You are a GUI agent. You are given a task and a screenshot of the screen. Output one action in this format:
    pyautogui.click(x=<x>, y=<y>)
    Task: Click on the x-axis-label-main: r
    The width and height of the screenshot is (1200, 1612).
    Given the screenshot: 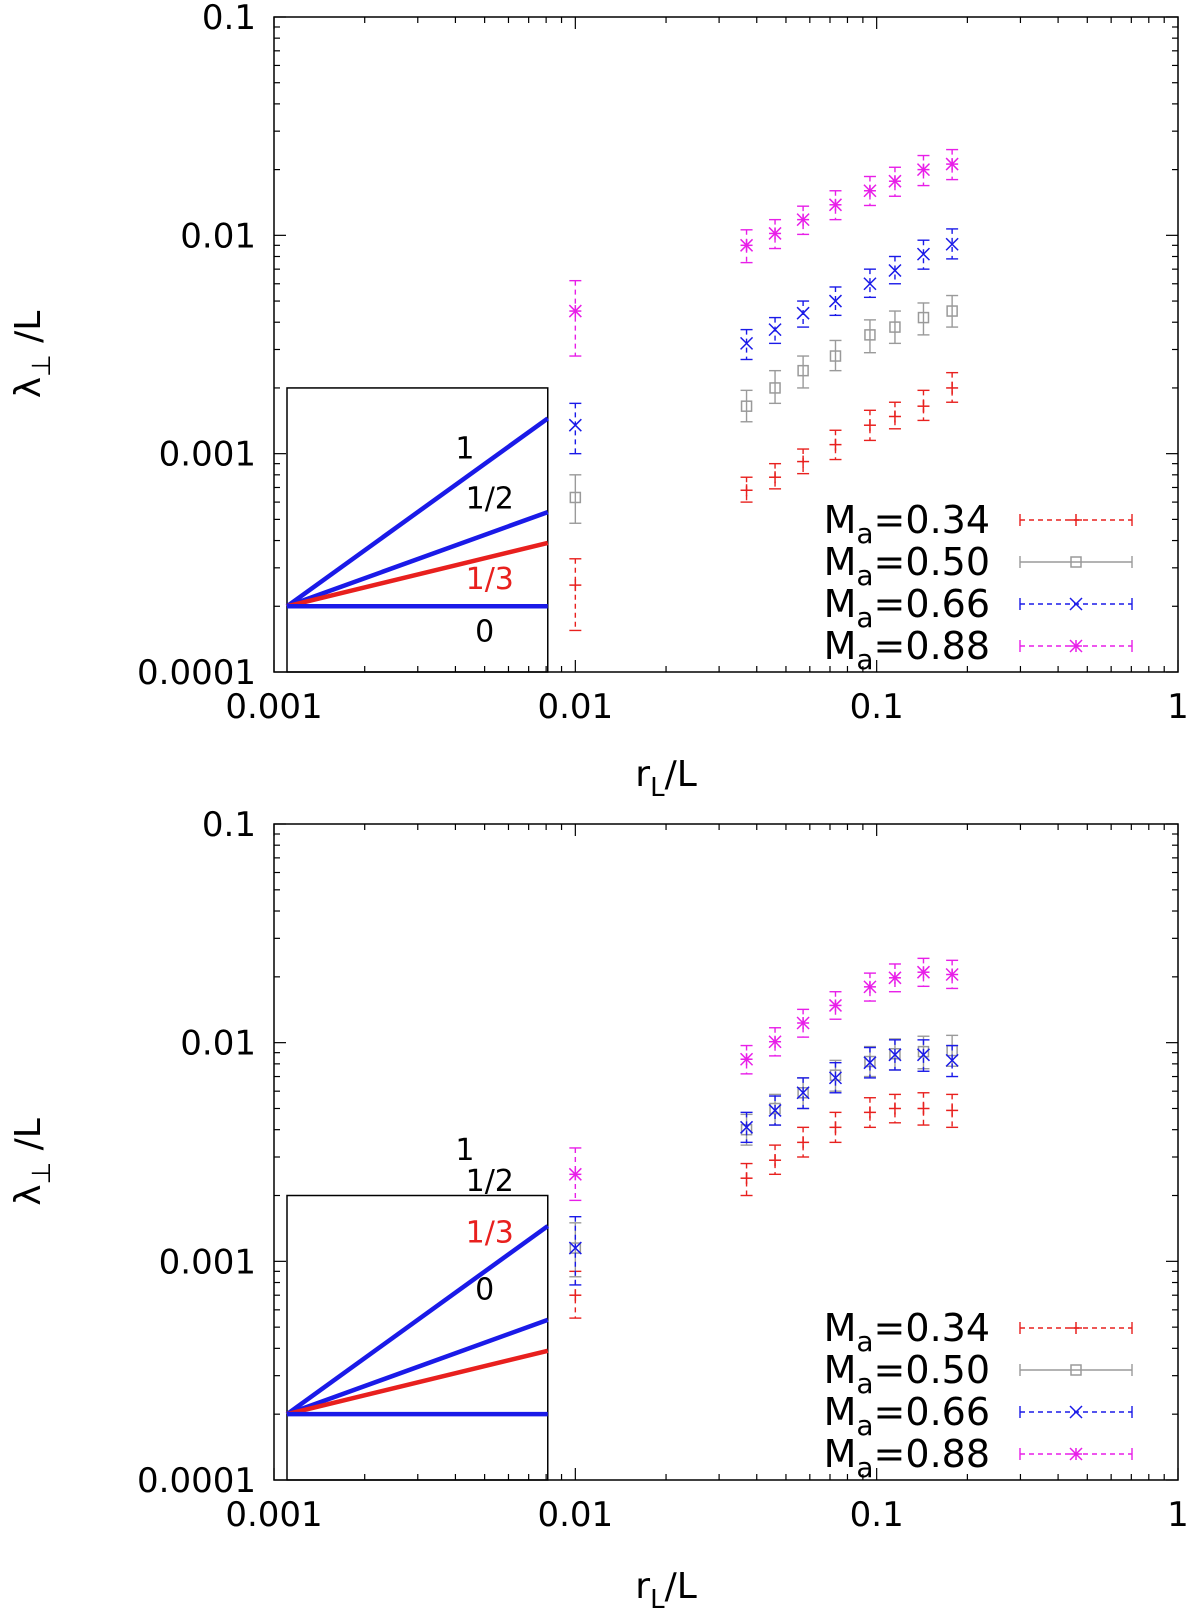 What is the action you would take?
    pyautogui.click(x=642, y=1586)
    